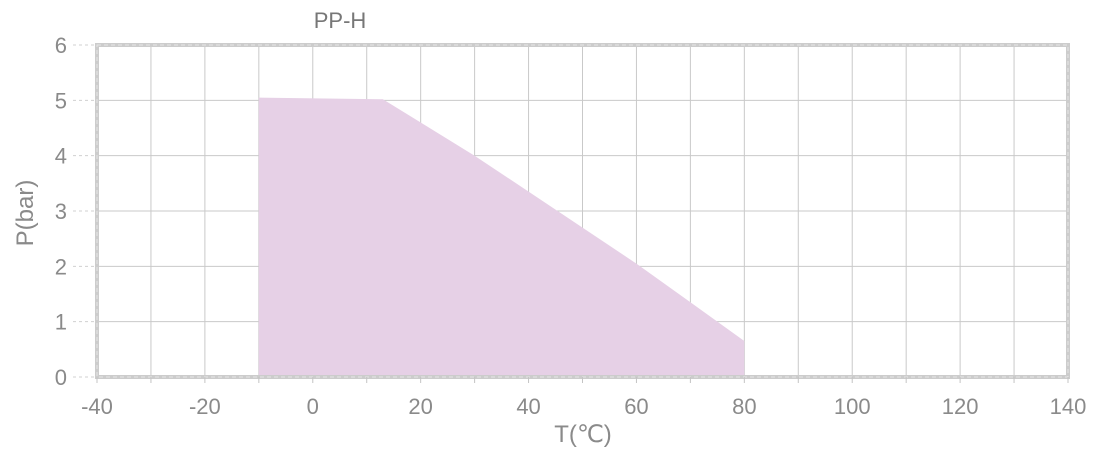 The image size is (1106, 449). Describe the element at coordinates (420, 406) in the screenshot. I see `x-tick-label: 20` at that location.